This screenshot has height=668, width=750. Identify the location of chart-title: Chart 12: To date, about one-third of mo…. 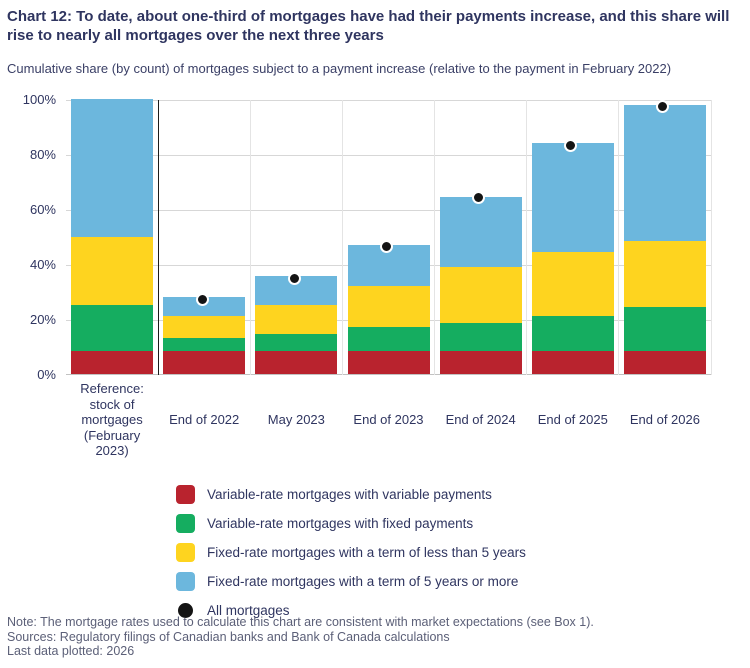
(368, 26).